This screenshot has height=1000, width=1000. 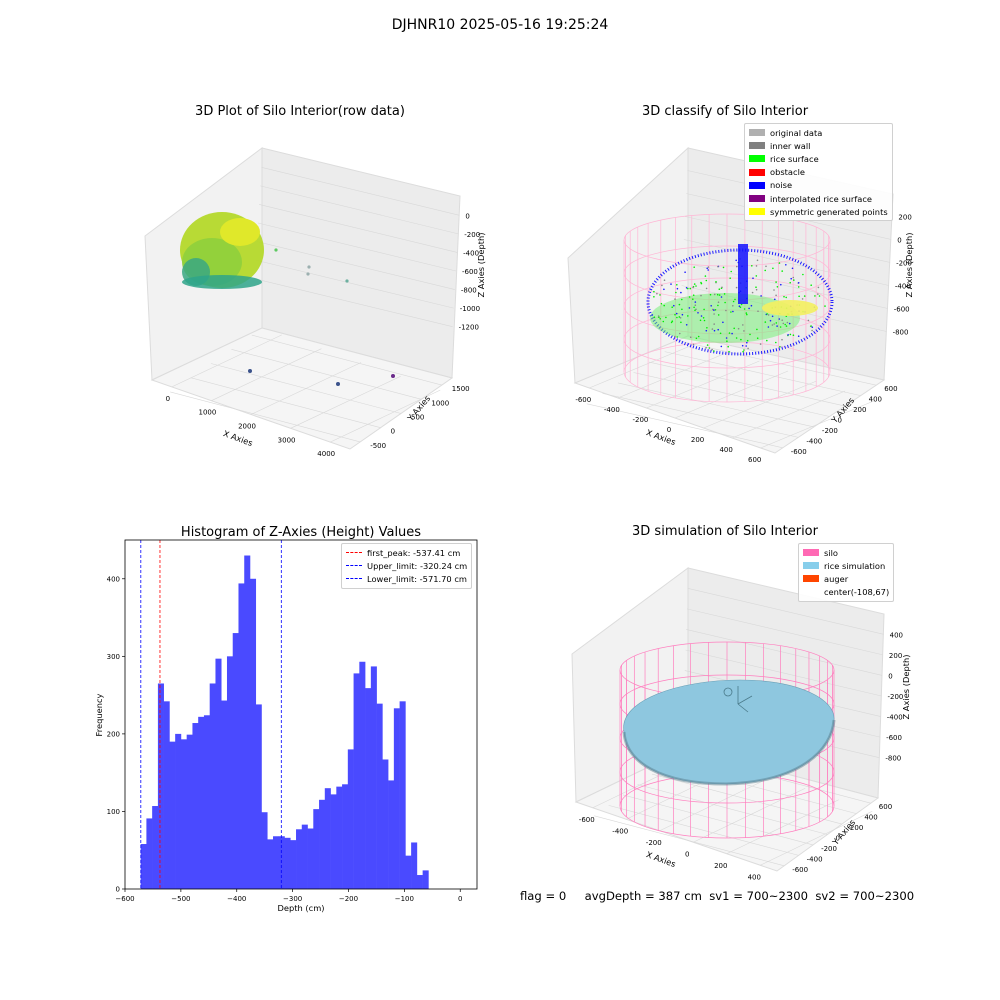 I want to click on simulation-auger, so click(x=738, y=699).